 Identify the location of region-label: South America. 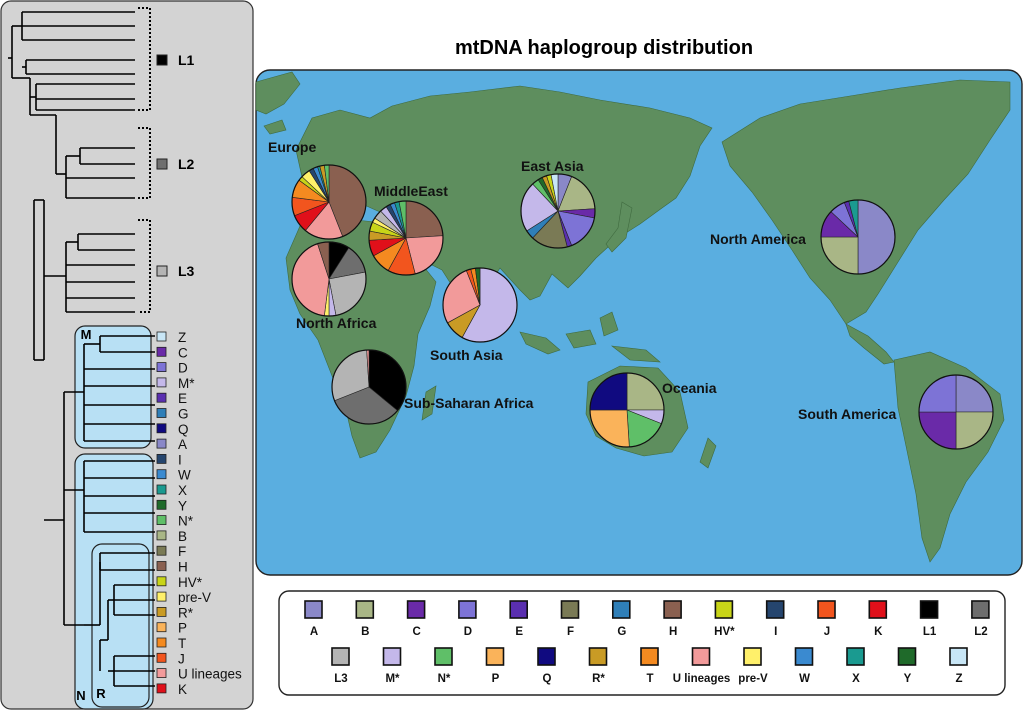
(847, 414).